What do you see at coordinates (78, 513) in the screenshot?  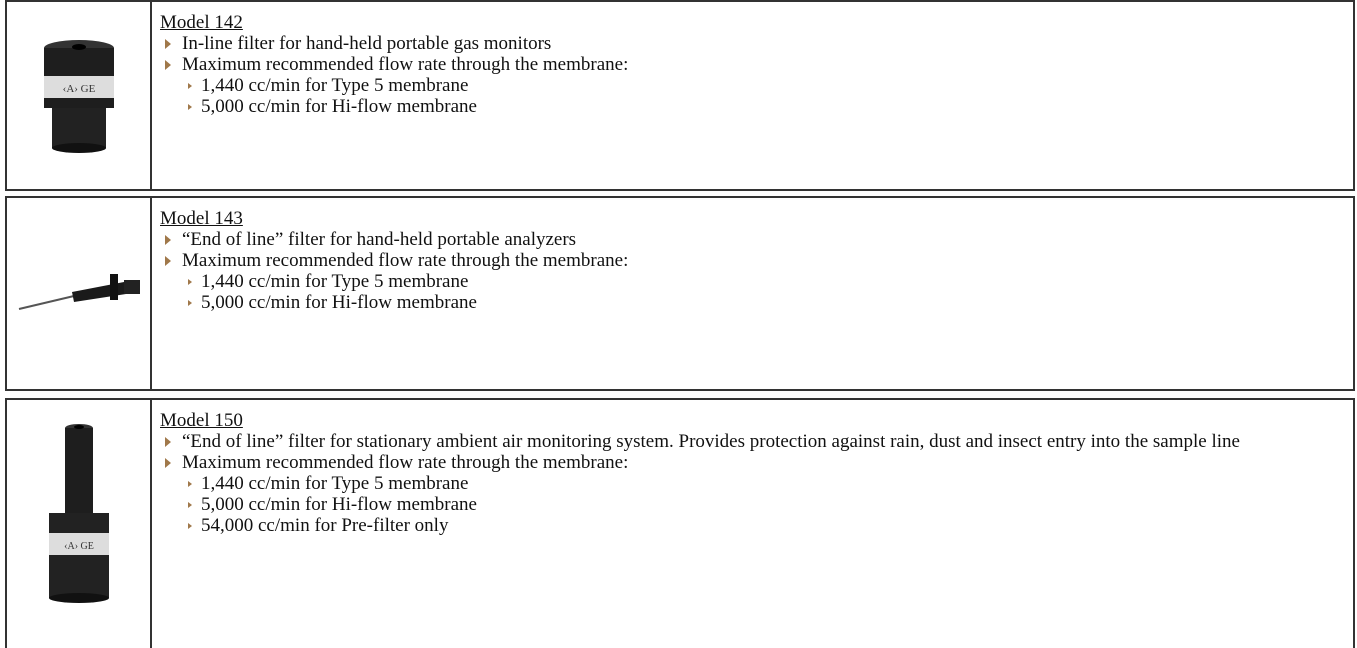 I see `filter-150: ‹A› GE` at bounding box center [78, 513].